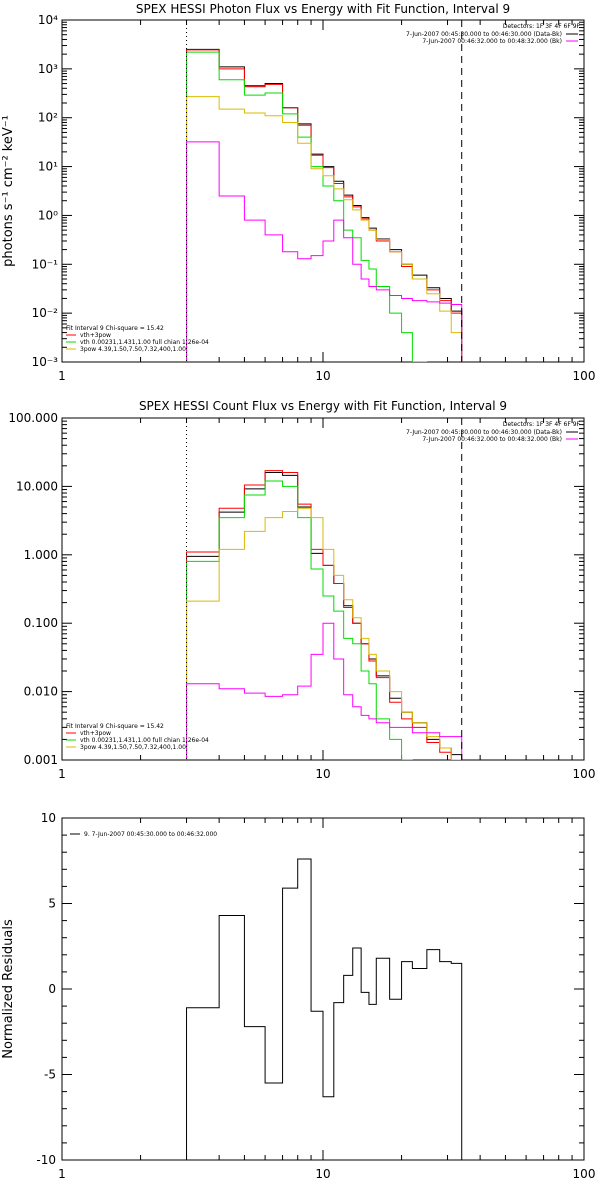 The width and height of the screenshot is (600, 1200). I want to click on y-axis-label: photons s⁻¹ cm⁻² keV⁻¹, so click(8, 191).